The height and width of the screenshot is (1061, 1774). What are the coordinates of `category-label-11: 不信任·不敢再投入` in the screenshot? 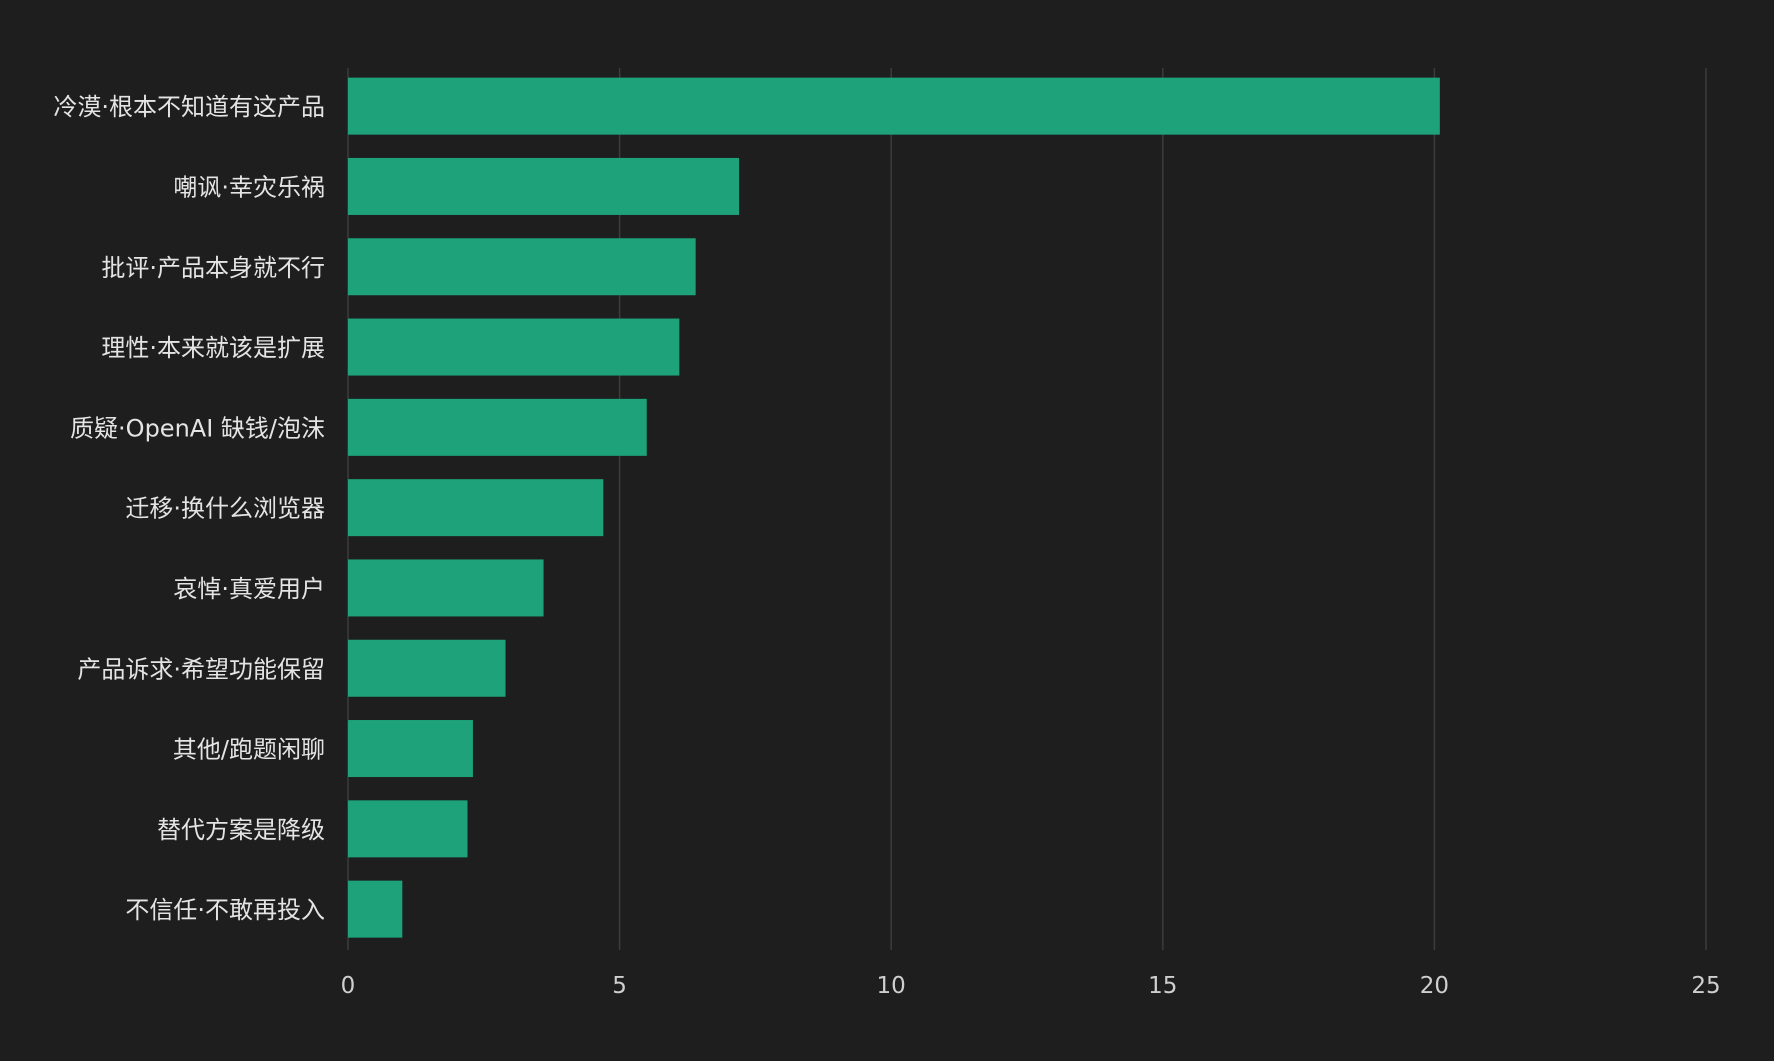 It's located at (225, 910).